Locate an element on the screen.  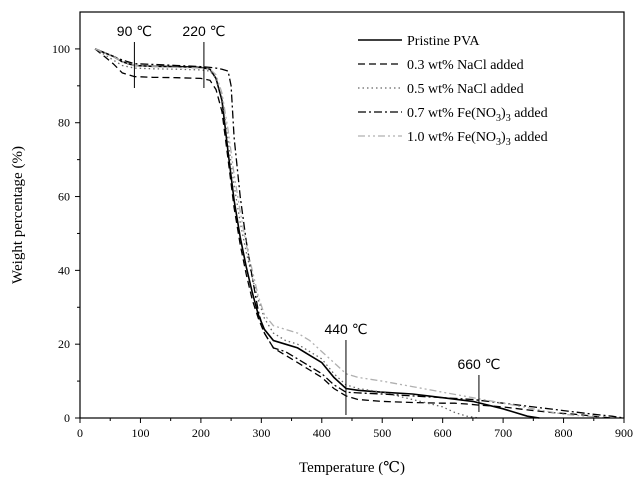
x-tick-label: 600 is located at coordinates (443, 433).